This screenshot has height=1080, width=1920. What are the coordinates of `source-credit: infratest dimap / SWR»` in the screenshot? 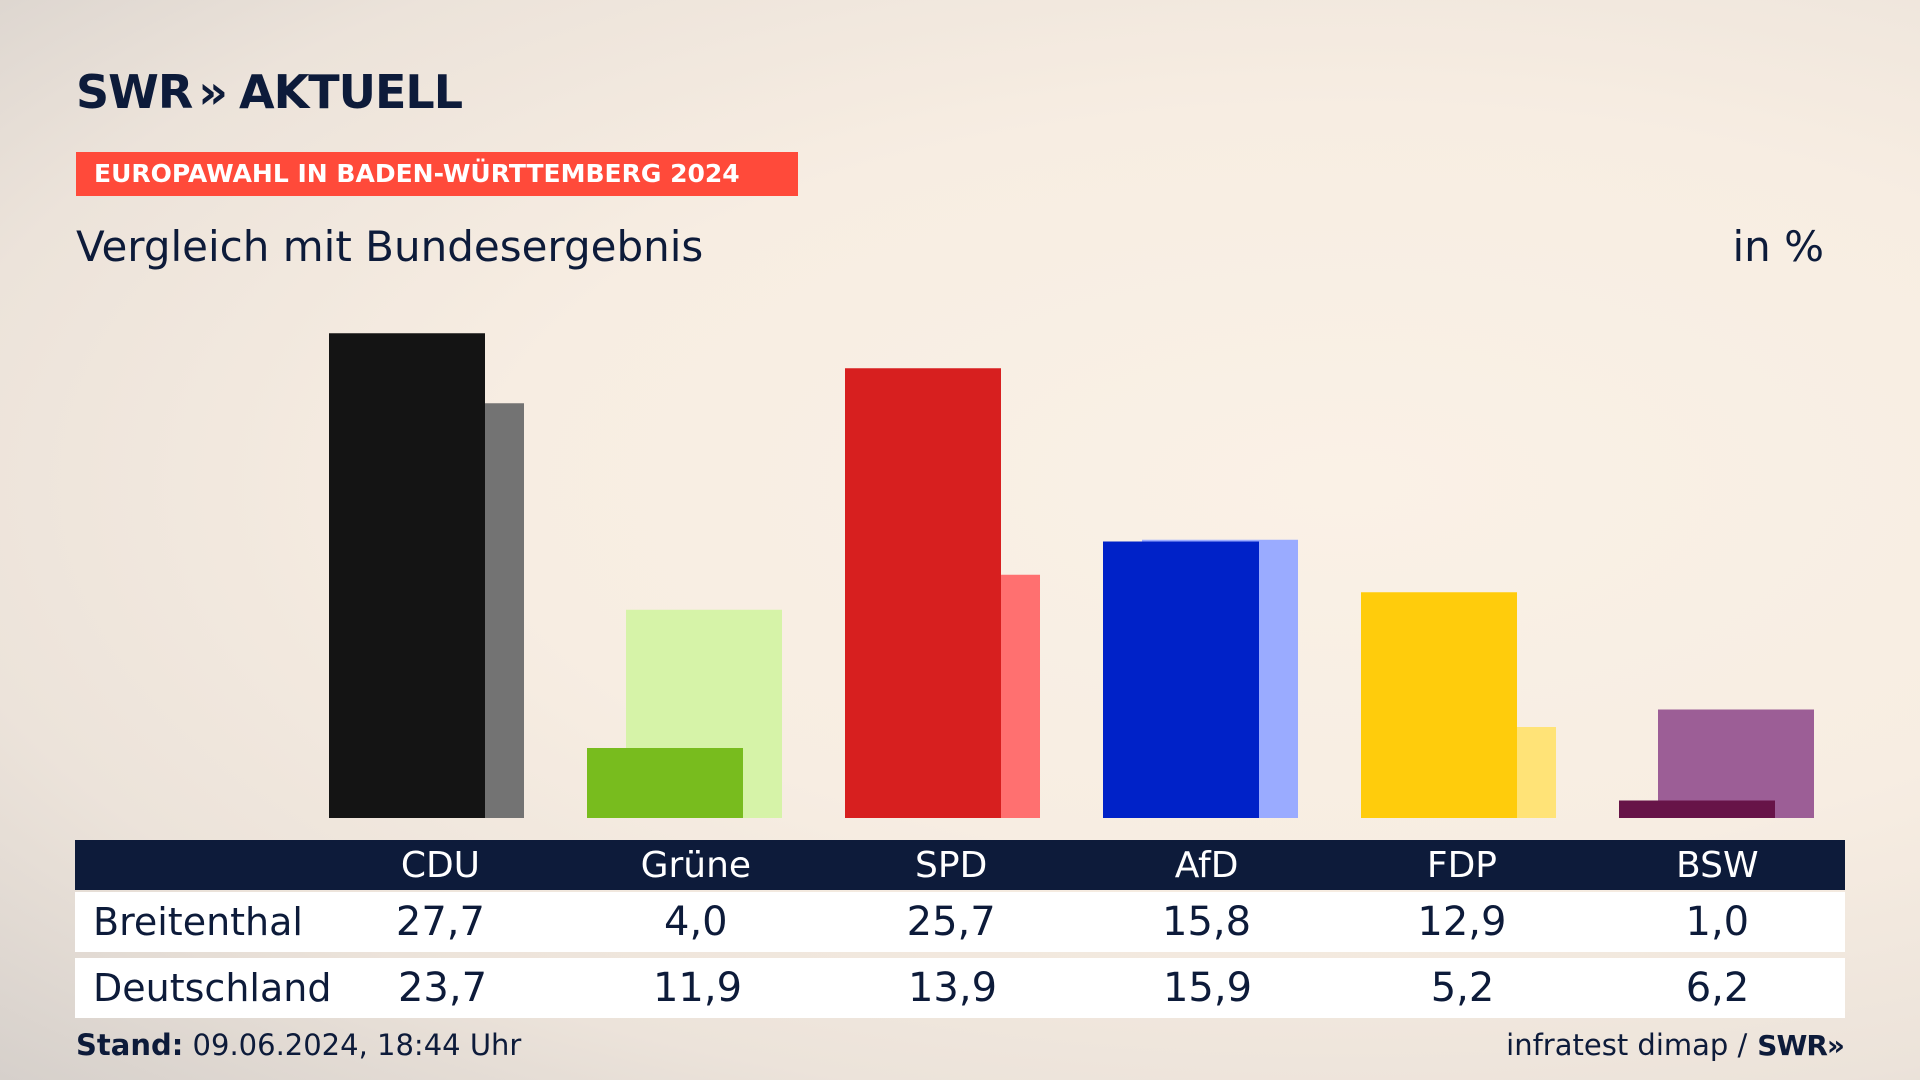 It's located at (1675, 1045).